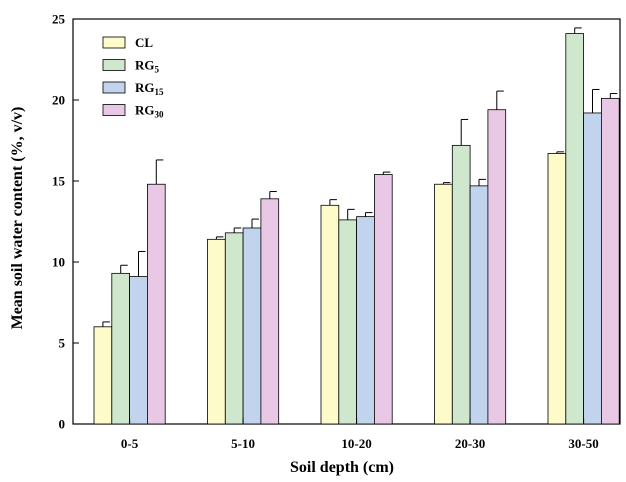 This screenshot has width=626, height=482. What do you see at coordinates (342, 467) in the screenshot?
I see `x-axis-title: Soil depth (cm)` at bounding box center [342, 467].